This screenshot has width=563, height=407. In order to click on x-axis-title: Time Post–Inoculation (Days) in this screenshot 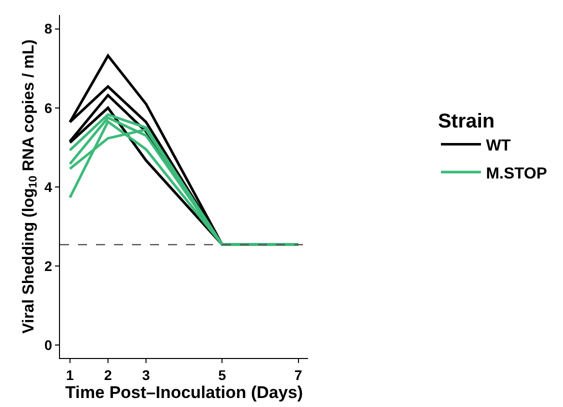, I will do `click(184, 392)`.